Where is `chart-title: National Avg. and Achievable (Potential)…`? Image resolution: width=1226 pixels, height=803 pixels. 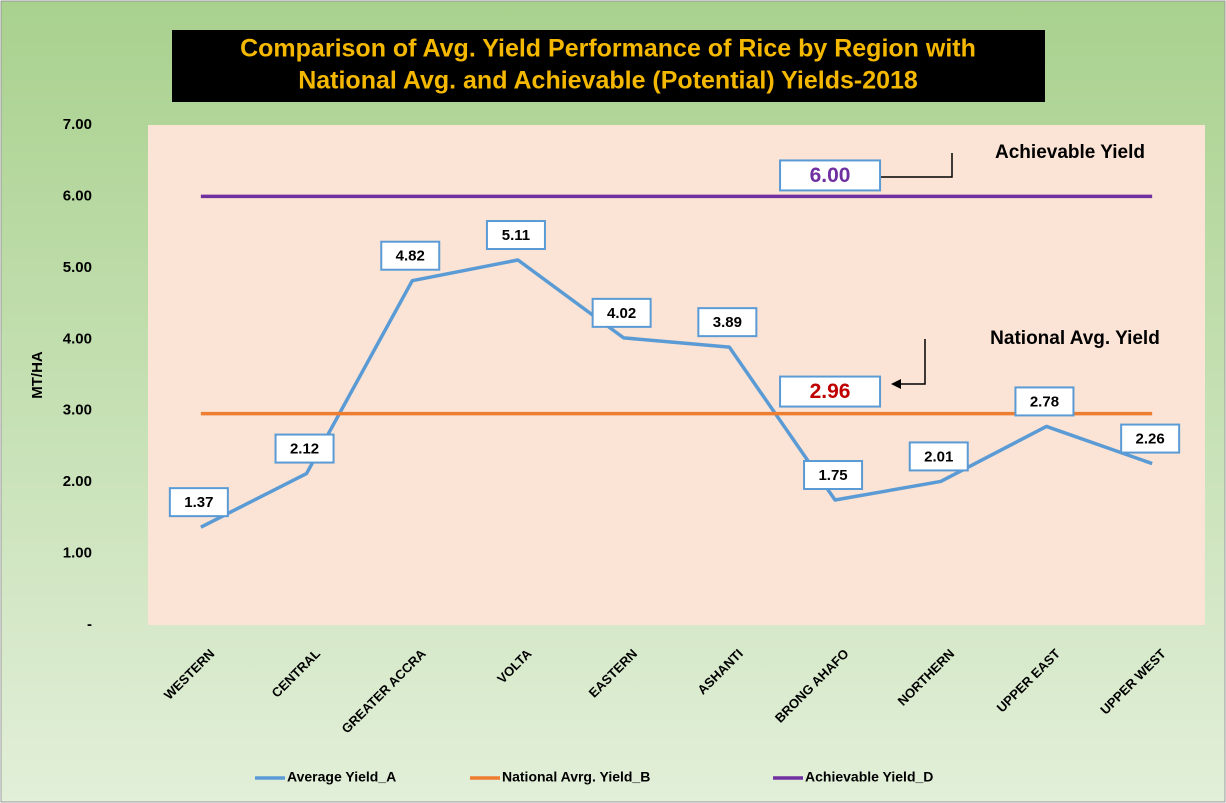 chart-title: National Avg. and Achievable (Potential)… is located at coordinates (608, 81).